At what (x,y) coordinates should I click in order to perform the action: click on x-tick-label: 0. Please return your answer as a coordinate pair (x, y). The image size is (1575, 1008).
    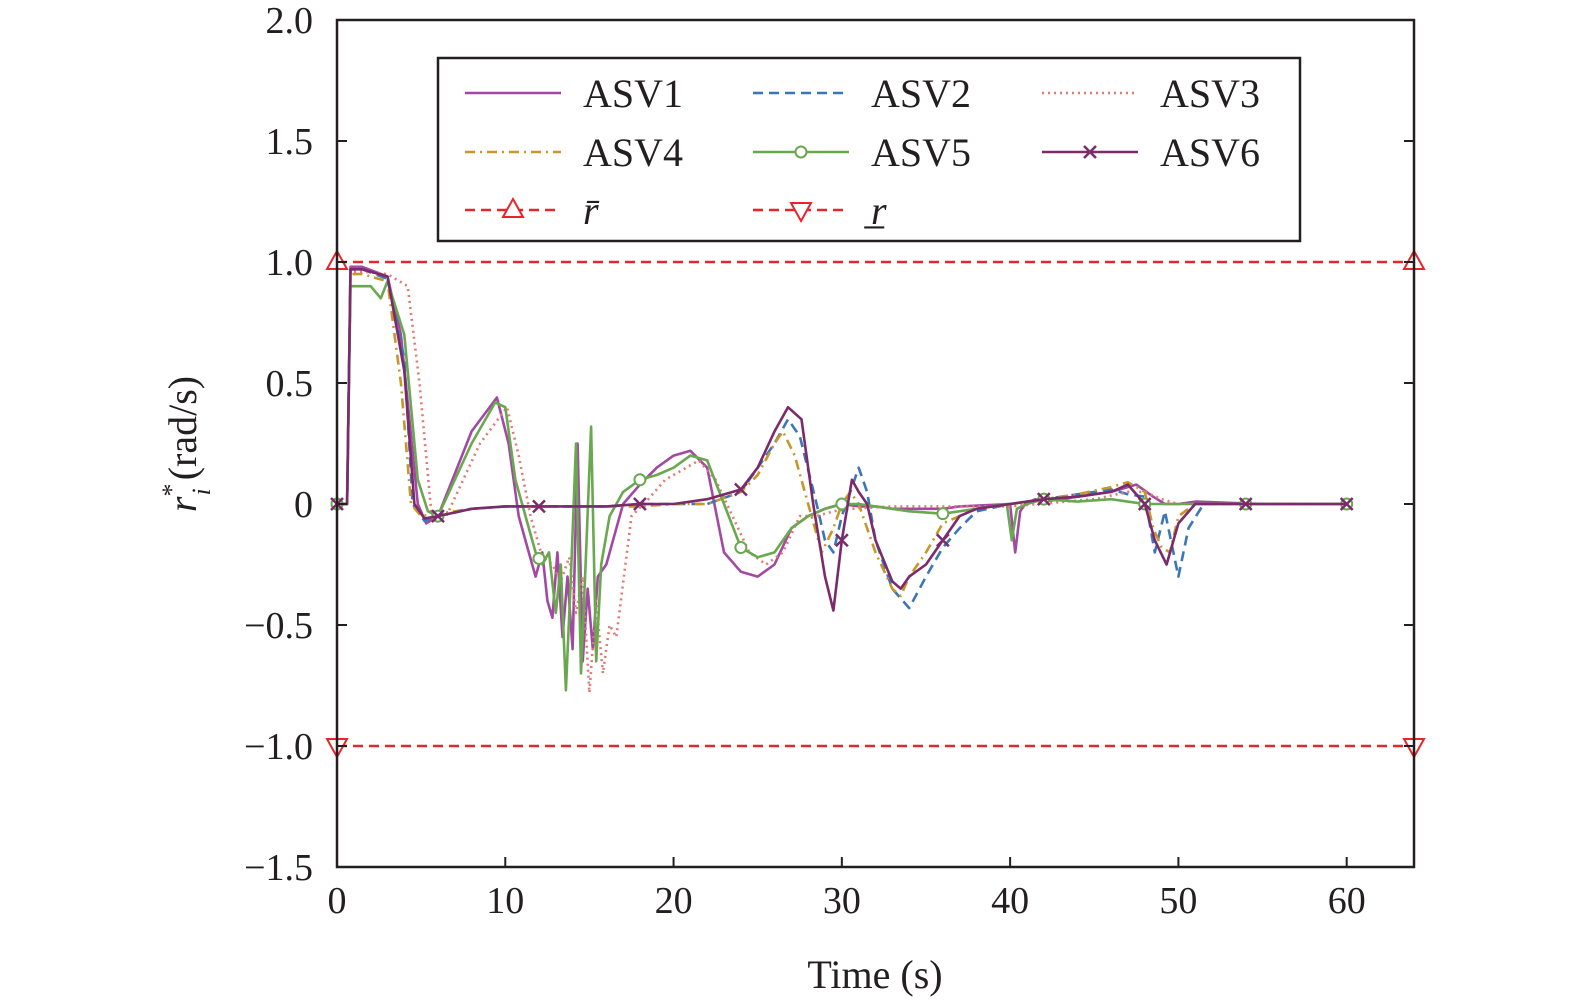
    Looking at the image, I should click on (337, 901).